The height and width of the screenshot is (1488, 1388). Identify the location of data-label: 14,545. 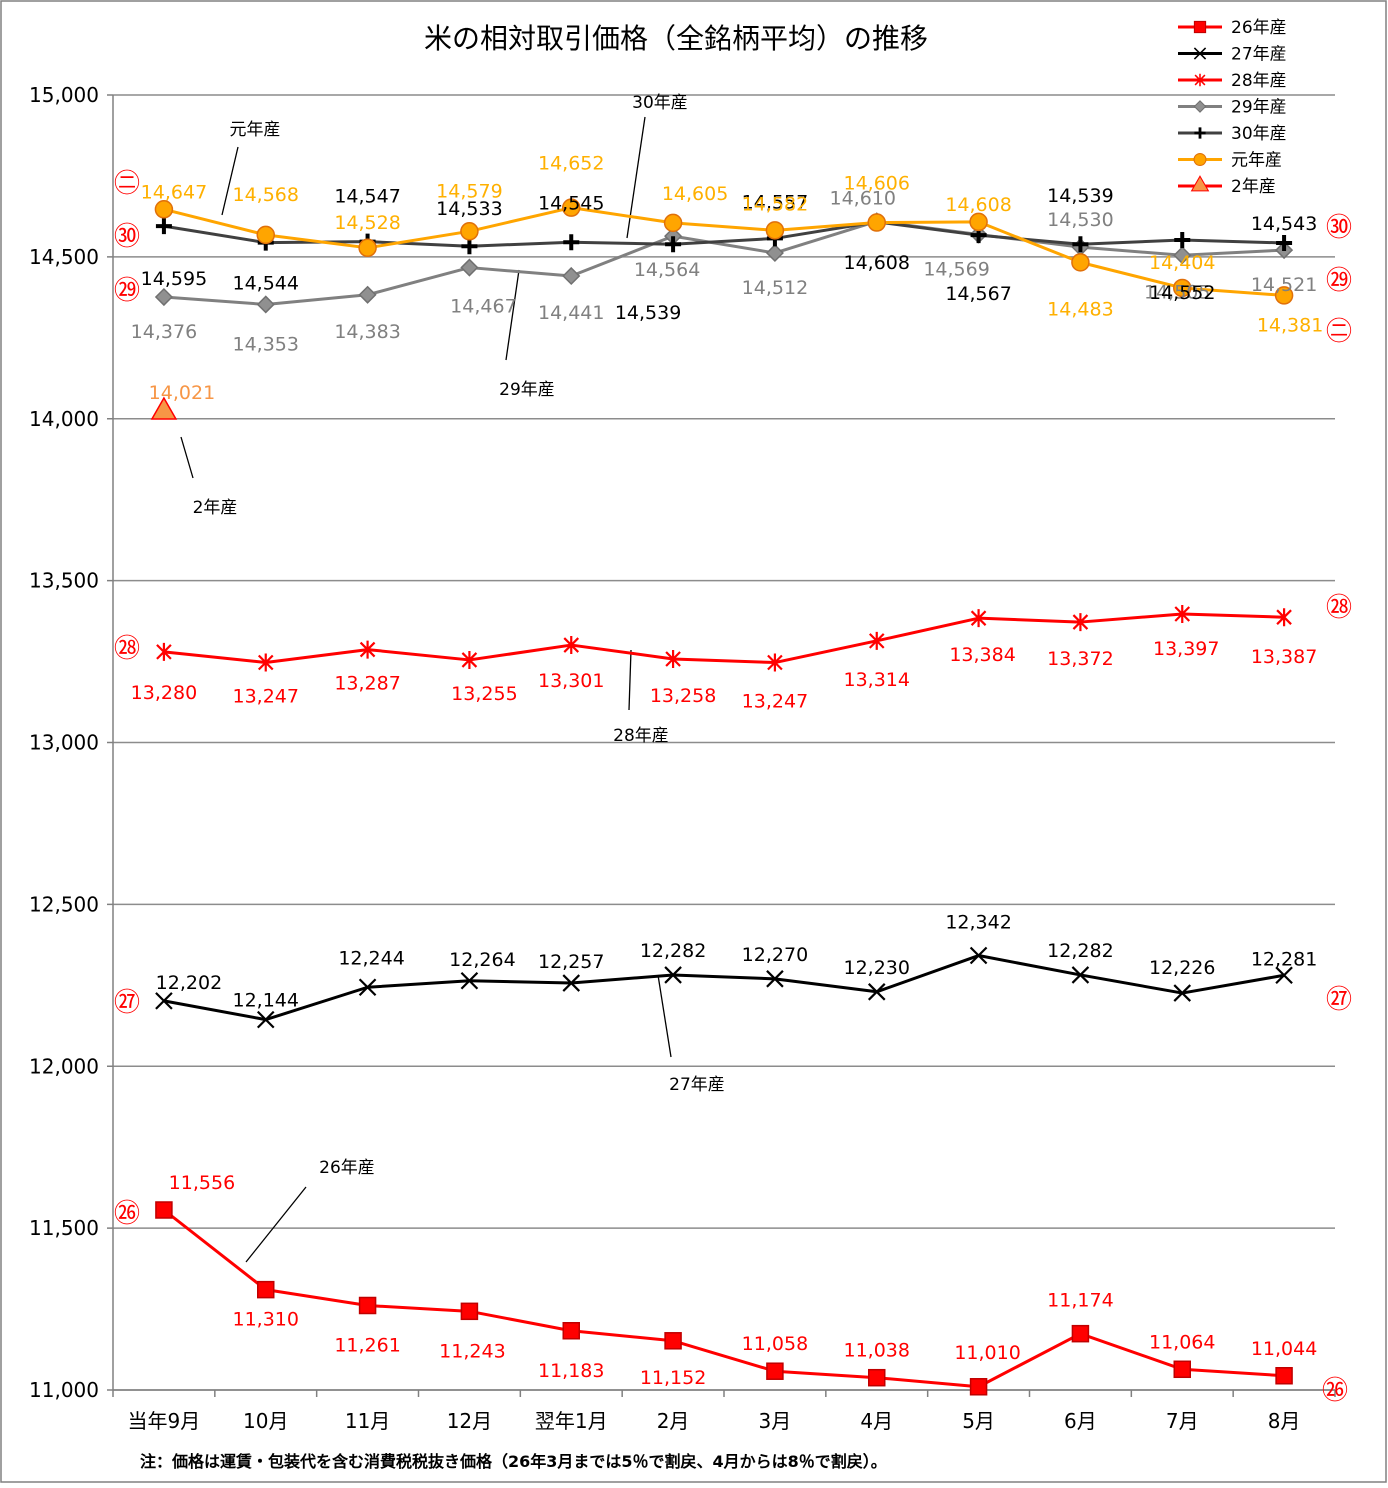
(571, 203).